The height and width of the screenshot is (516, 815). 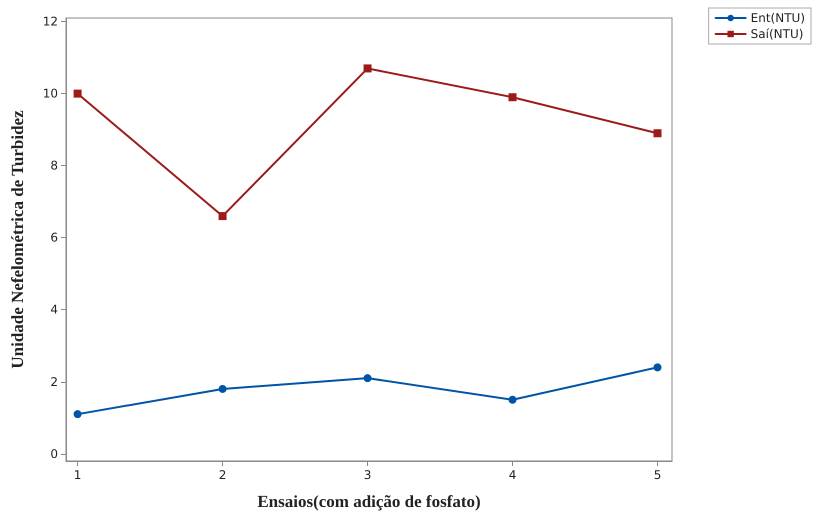 I want to click on x-axis-title: Ensaios(com adição de fosfato), so click(x=369, y=501).